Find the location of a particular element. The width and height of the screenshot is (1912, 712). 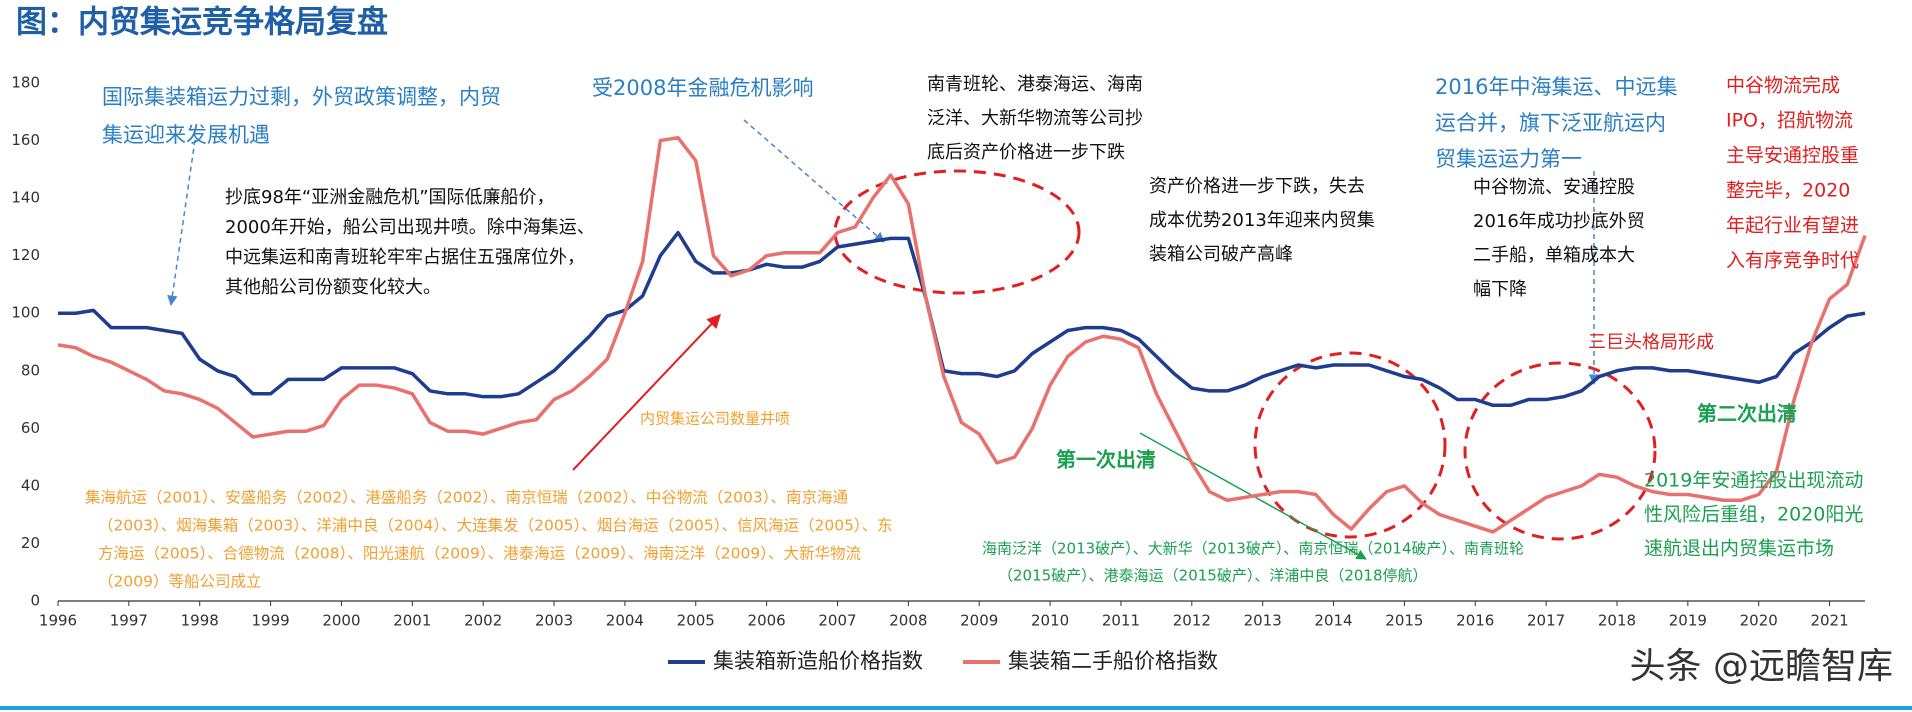

x-tick-label: 2020 is located at coordinates (1759, 621).